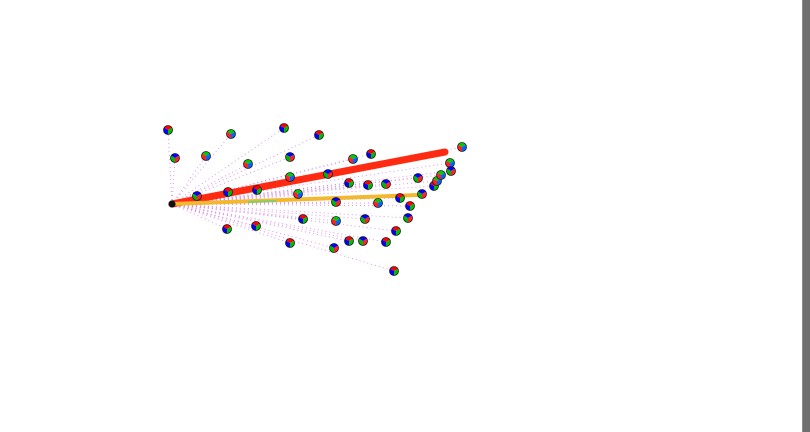 Image resolution: width=810 pixels, height=432 pixels. Describe the element at coordinates (262, 201) in the screenshot. I see `green-segment` at that location.